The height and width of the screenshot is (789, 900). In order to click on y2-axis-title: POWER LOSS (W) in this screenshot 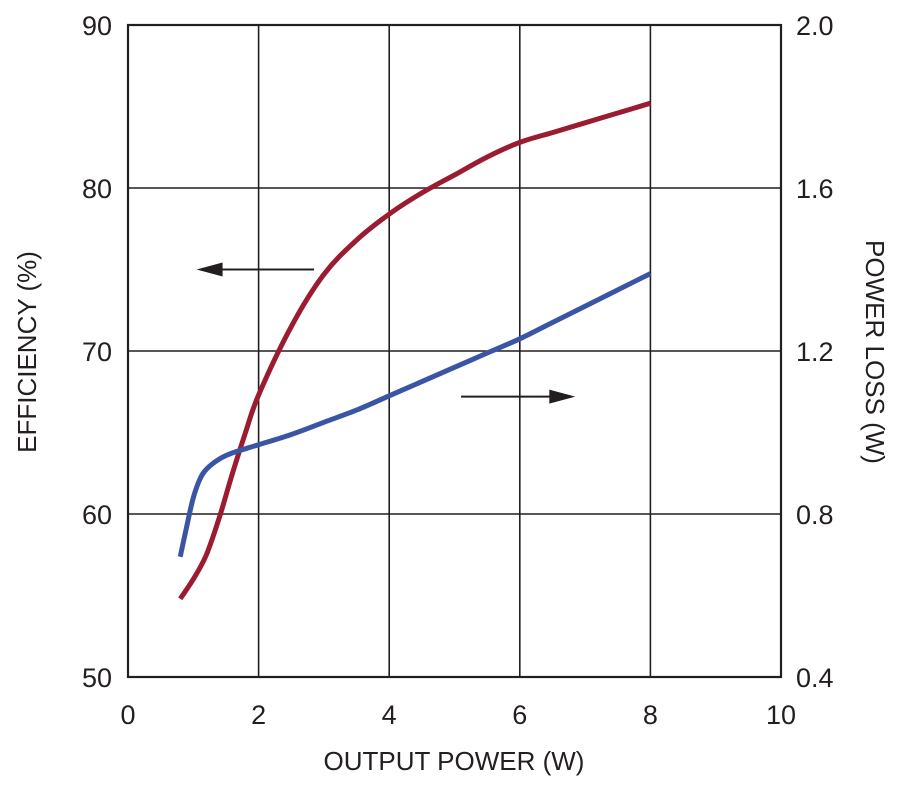, I will do `click(875, 352)`.